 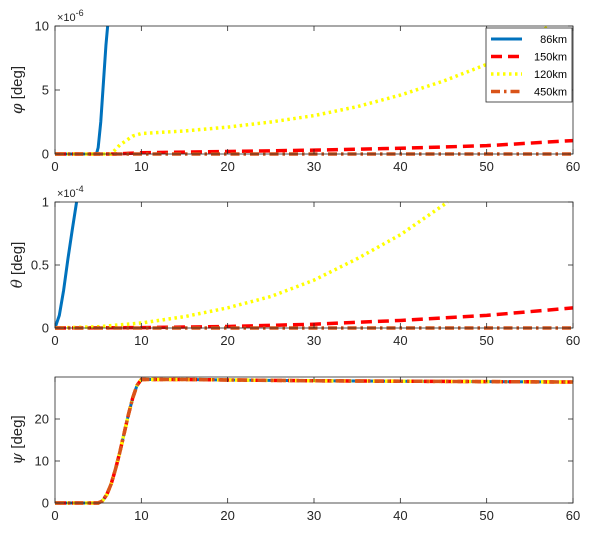 I want to click on theta-ylabel-symbol: θ, so click(x=17, y=283).